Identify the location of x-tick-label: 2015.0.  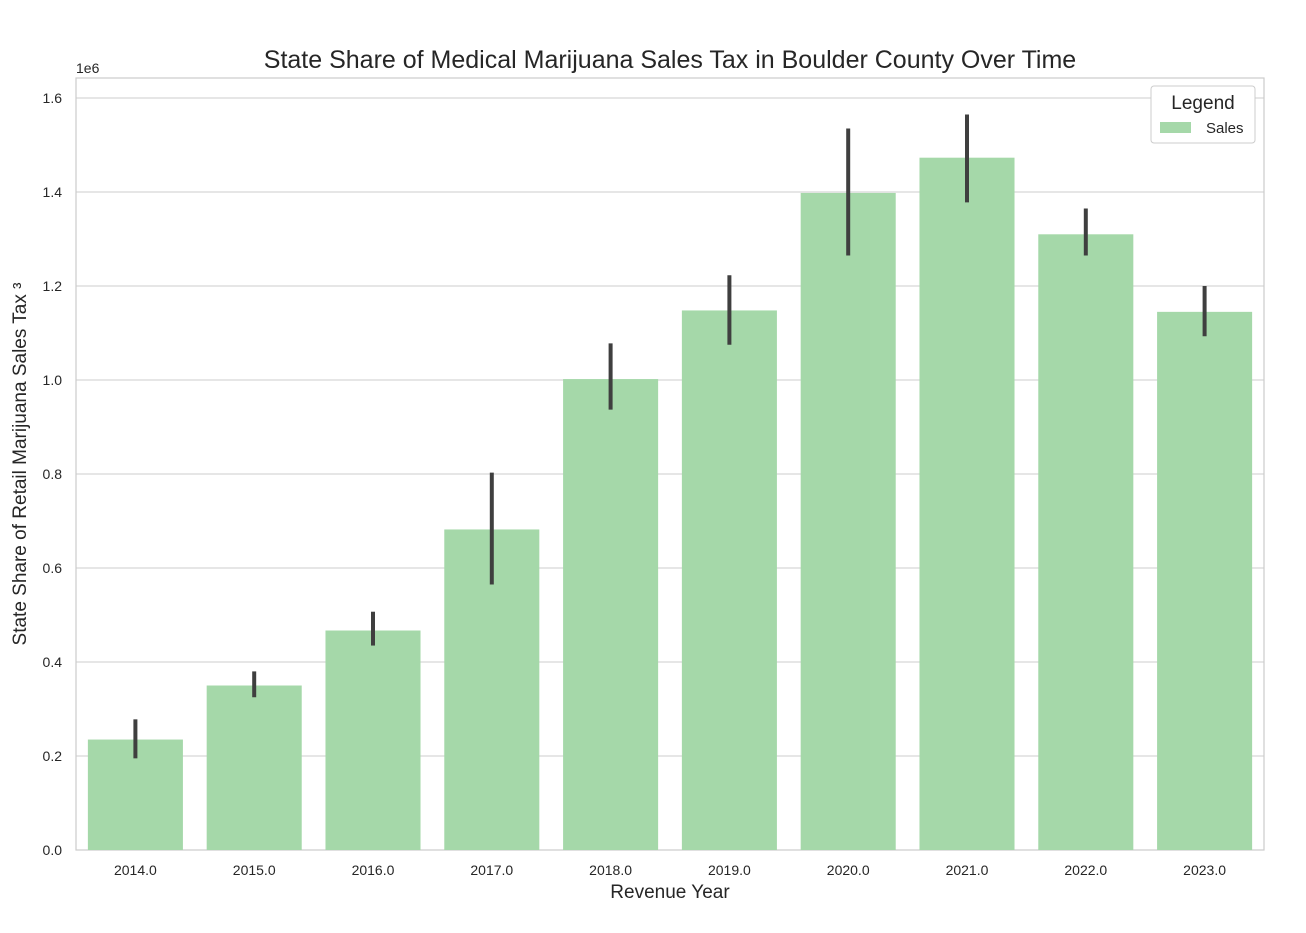
(254, 870).